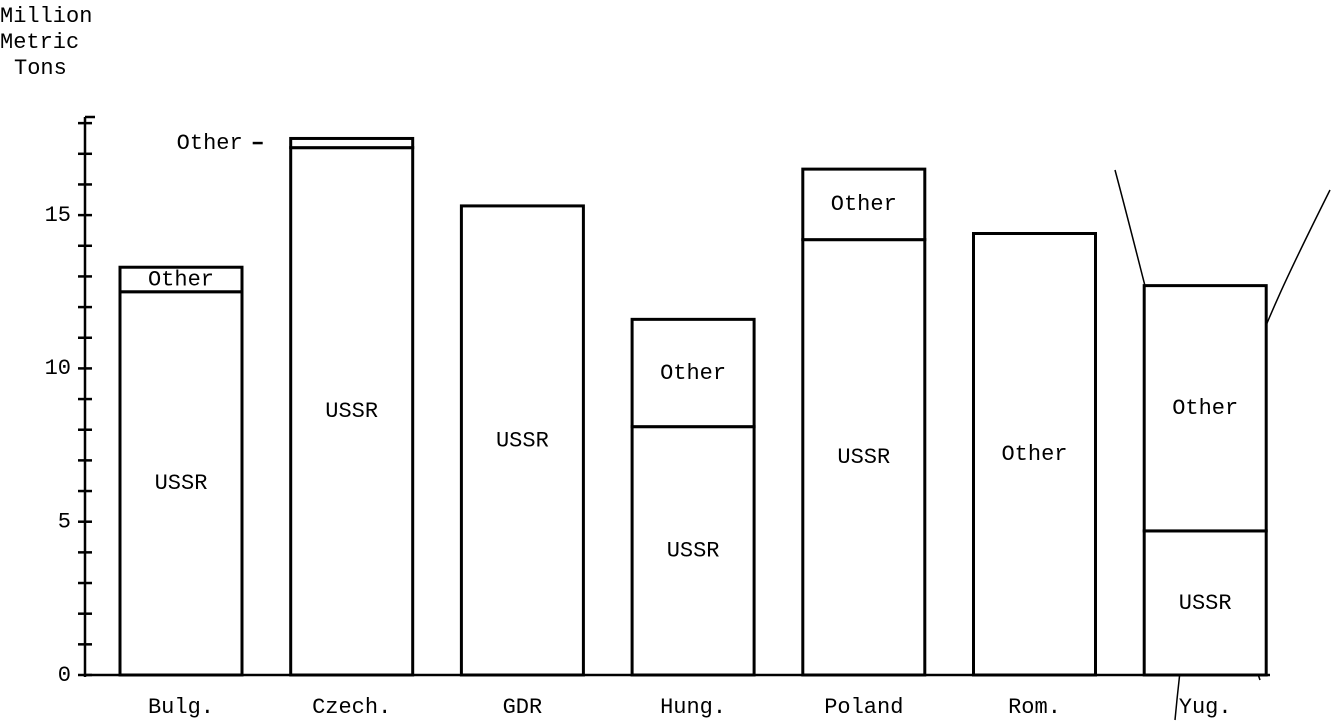 Image resolution: width=1335 pixels, height=727 pixels. I want to click on x-tick-label: GDR, so click(523, 707).